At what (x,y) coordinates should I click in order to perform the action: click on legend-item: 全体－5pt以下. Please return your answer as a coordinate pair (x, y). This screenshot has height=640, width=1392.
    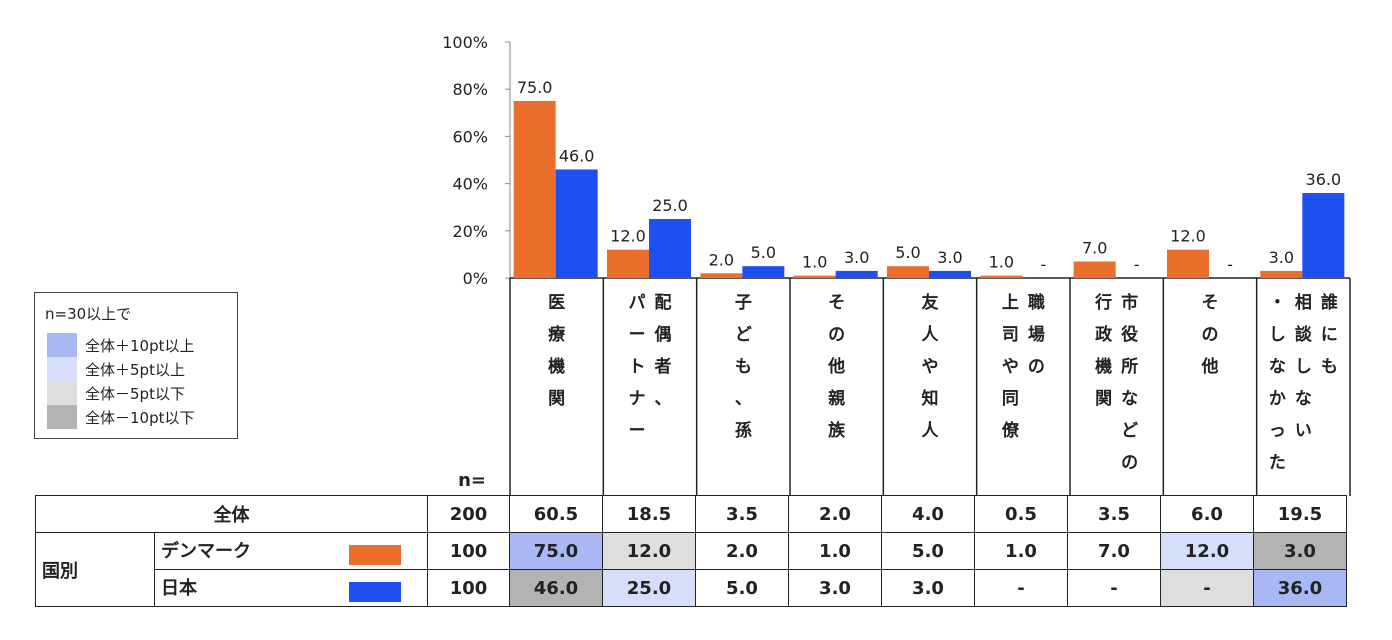
    Looking at the image, I should click on (142, 393).